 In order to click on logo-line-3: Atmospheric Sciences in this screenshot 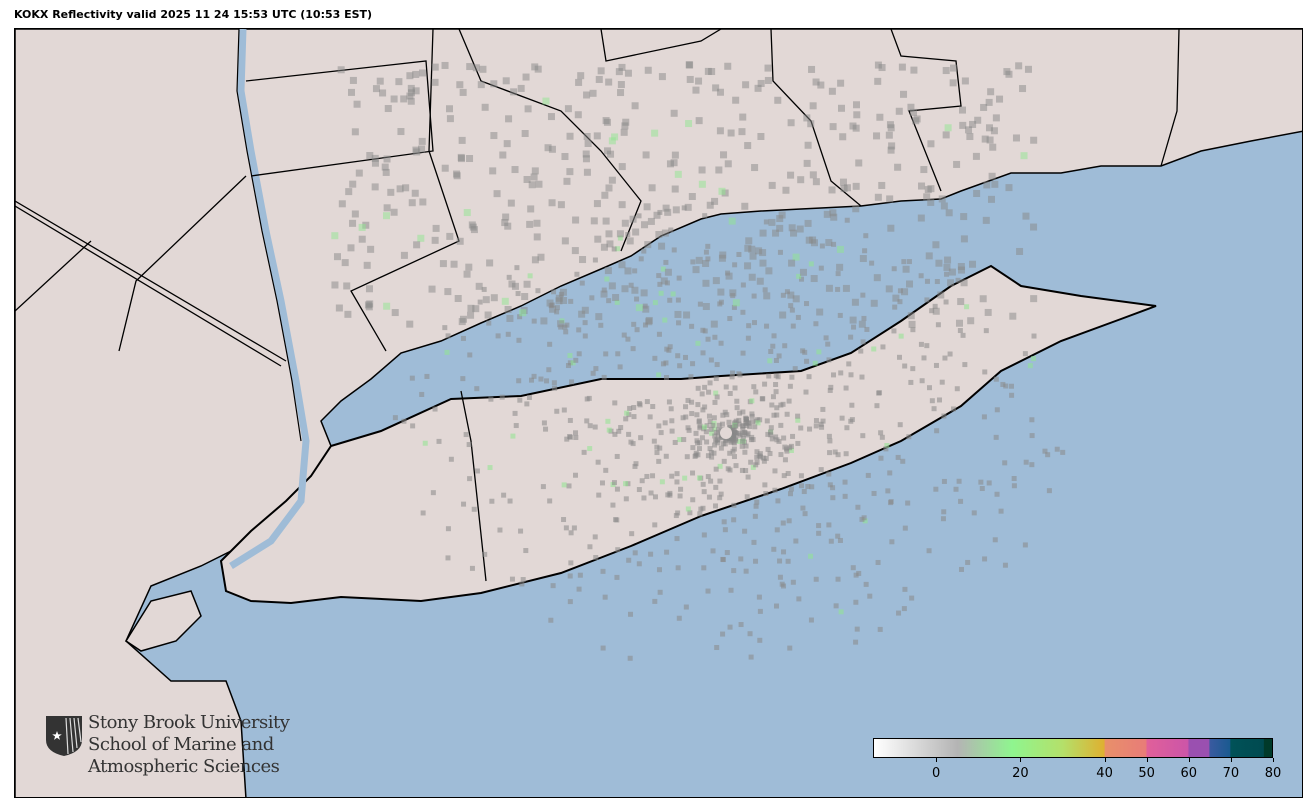, I will do `click(184, 766)`.